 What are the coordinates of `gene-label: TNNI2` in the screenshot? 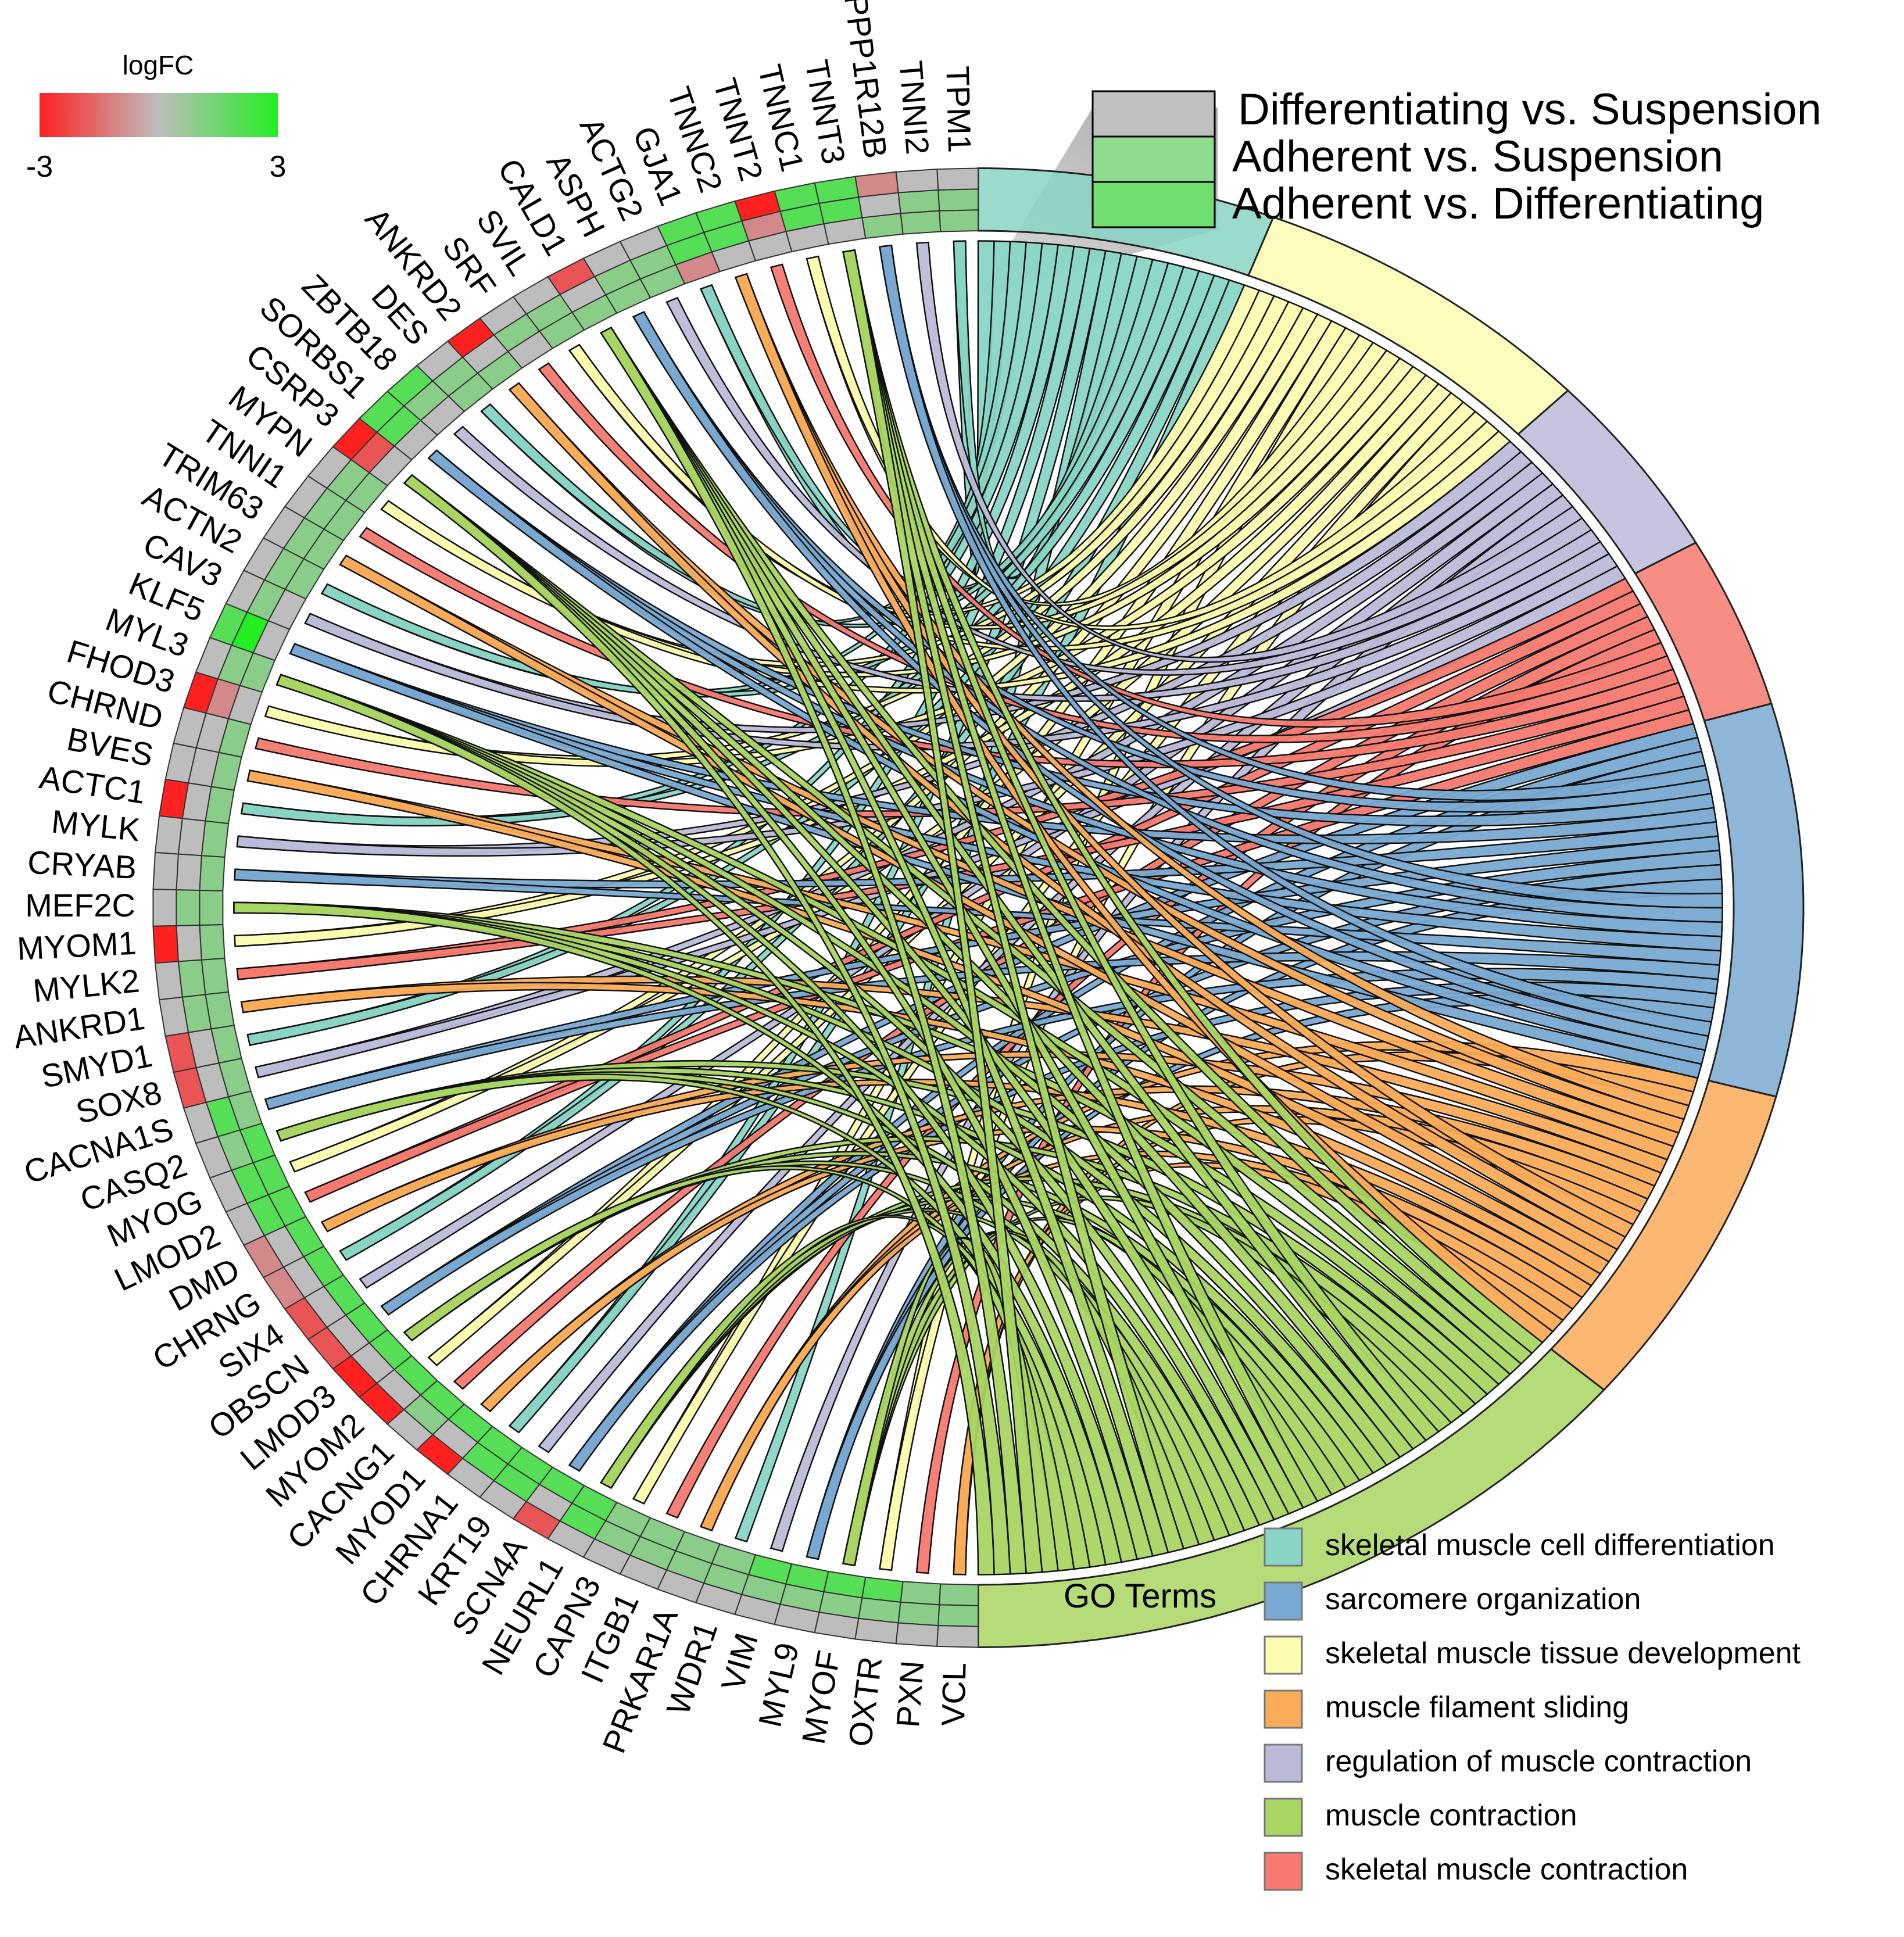 It's located at (915, 107).